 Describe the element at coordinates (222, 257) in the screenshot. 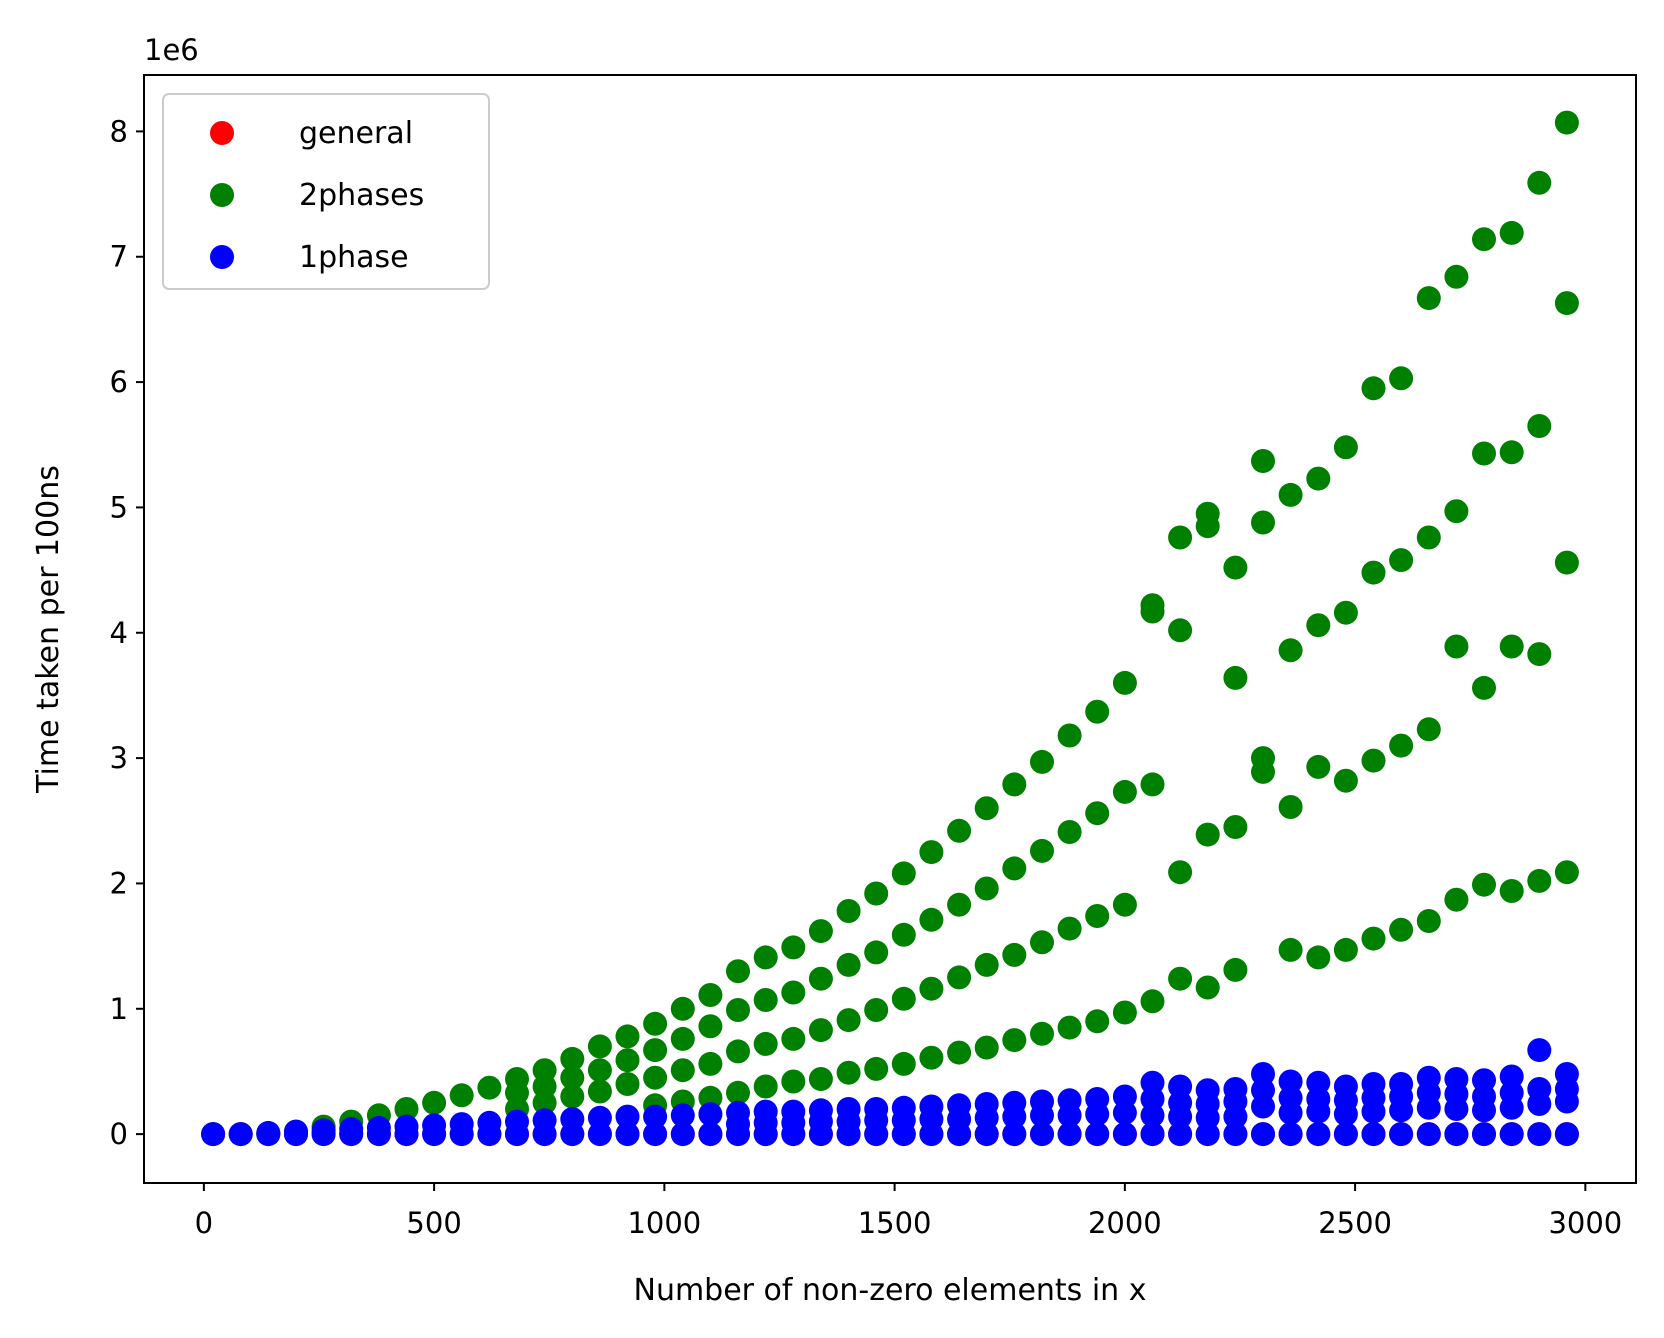

I see `legend-marker-1phase` at that location.